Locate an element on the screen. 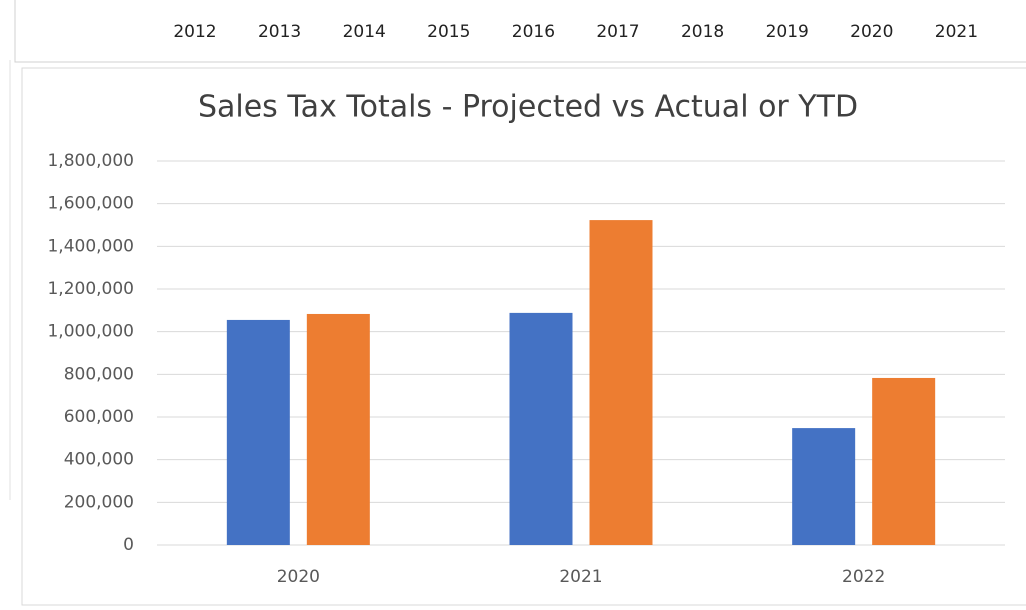  year-button: 2014 is located at coordinates (364, 32).